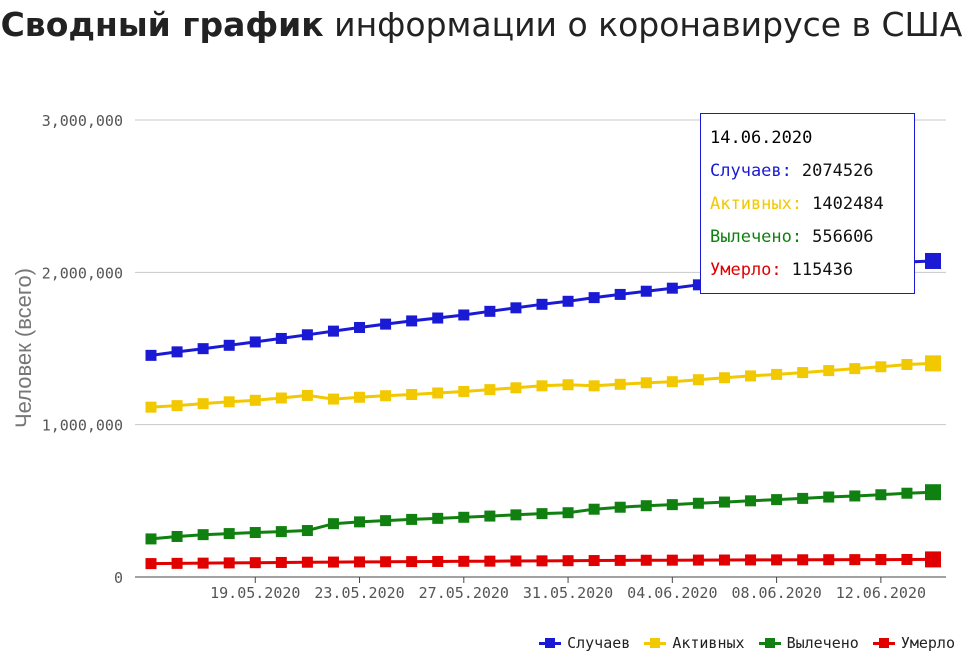 This screenshot has width=963, height=656. I want to click on tooltip-row-cases: Случаев: 2074526, so click(812, 171).